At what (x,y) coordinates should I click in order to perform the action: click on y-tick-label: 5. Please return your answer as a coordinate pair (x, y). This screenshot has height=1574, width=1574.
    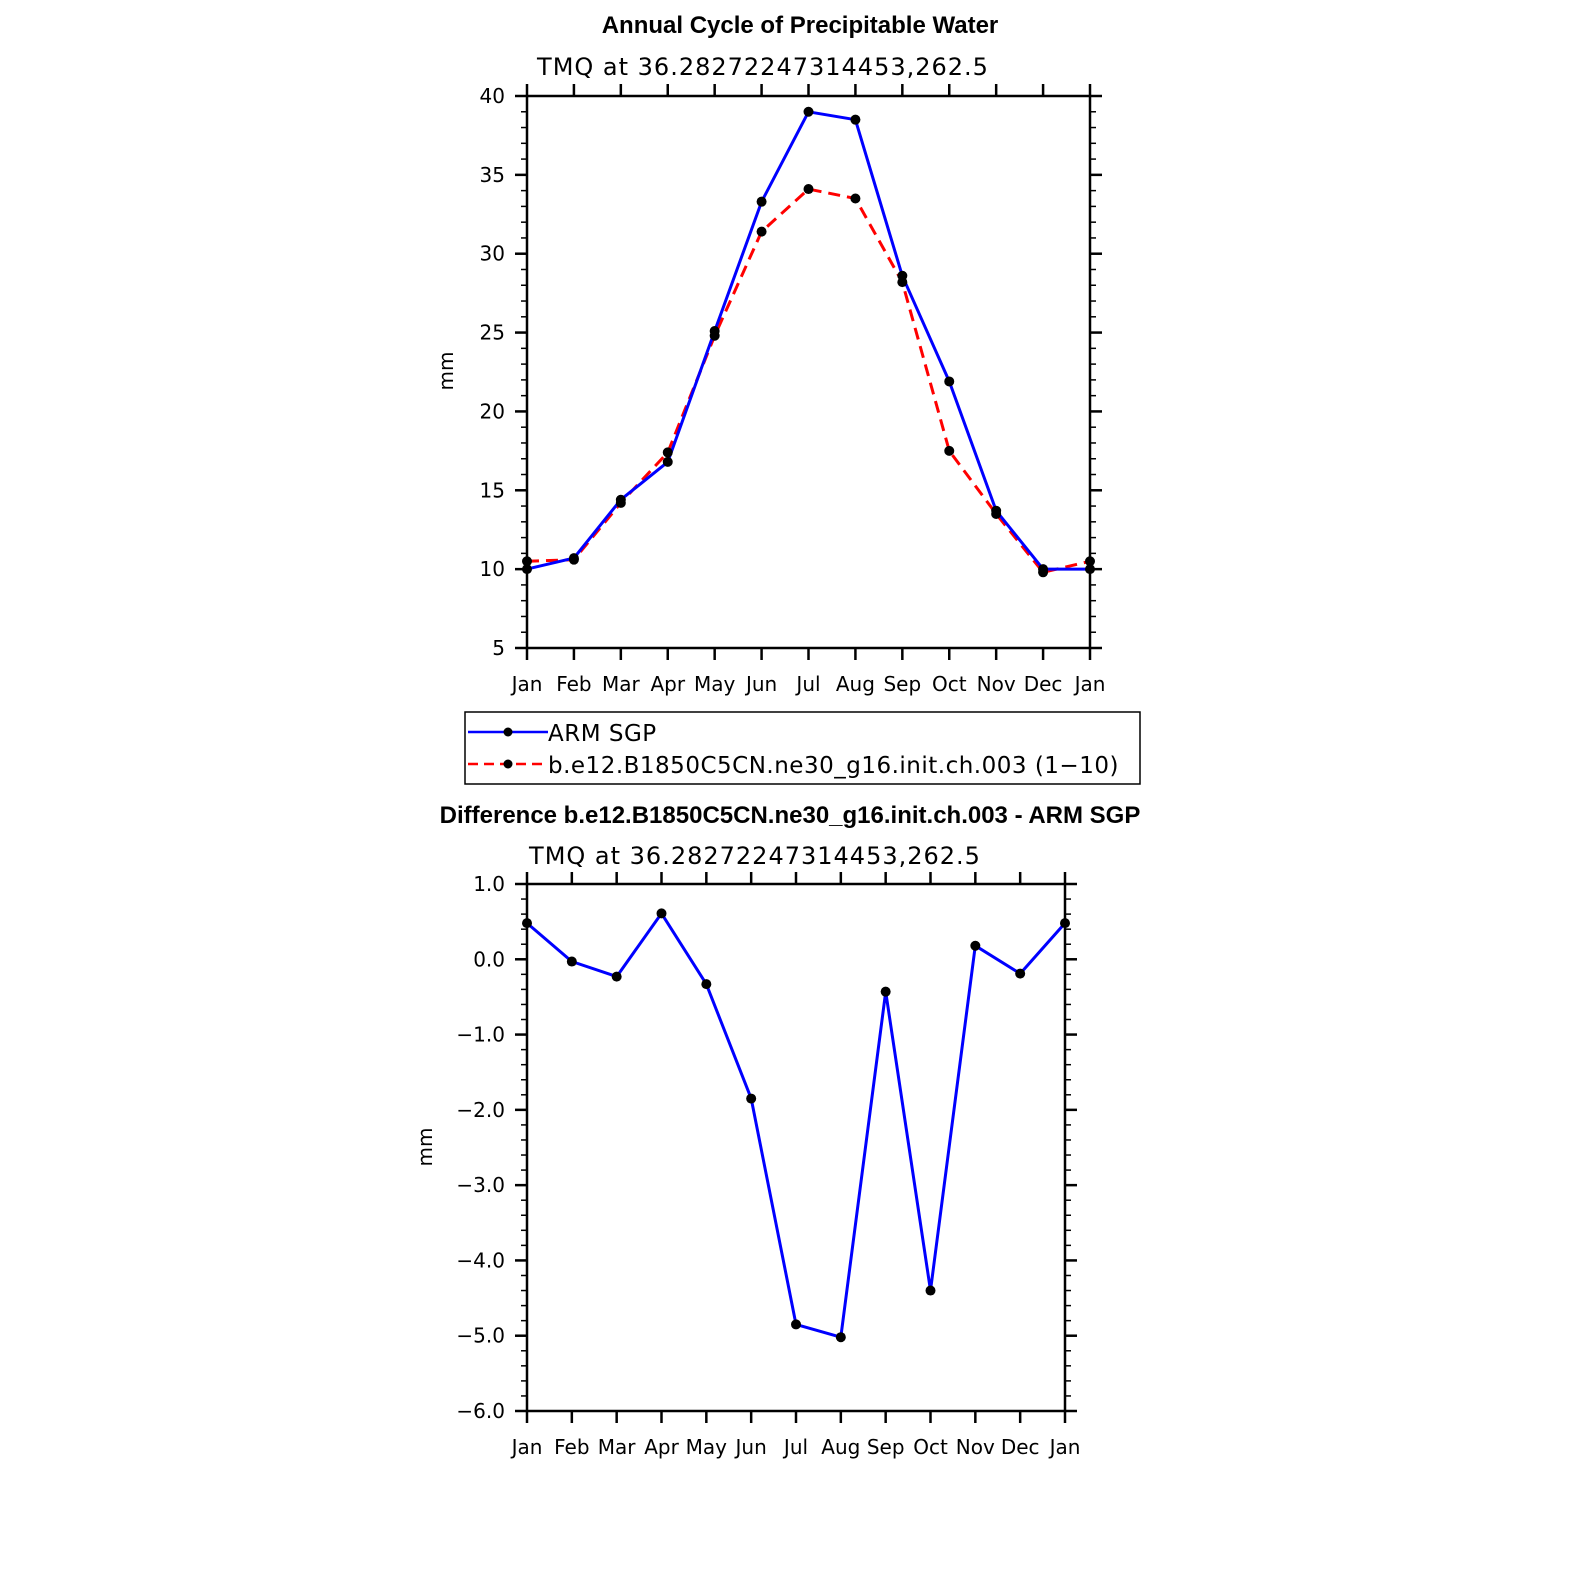
    Looking at the image, I should click on (498, 648).